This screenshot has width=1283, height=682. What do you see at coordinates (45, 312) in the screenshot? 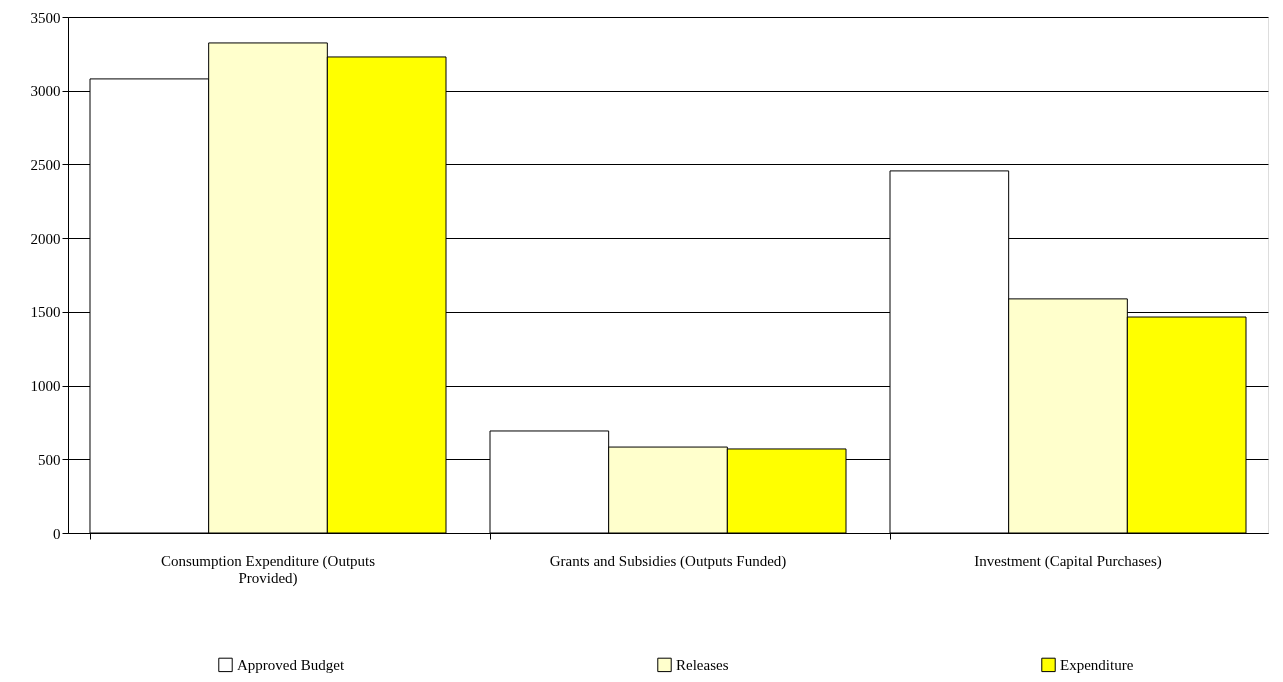
I see `y-tick-label: 1500` at bounding box center [45, 312].